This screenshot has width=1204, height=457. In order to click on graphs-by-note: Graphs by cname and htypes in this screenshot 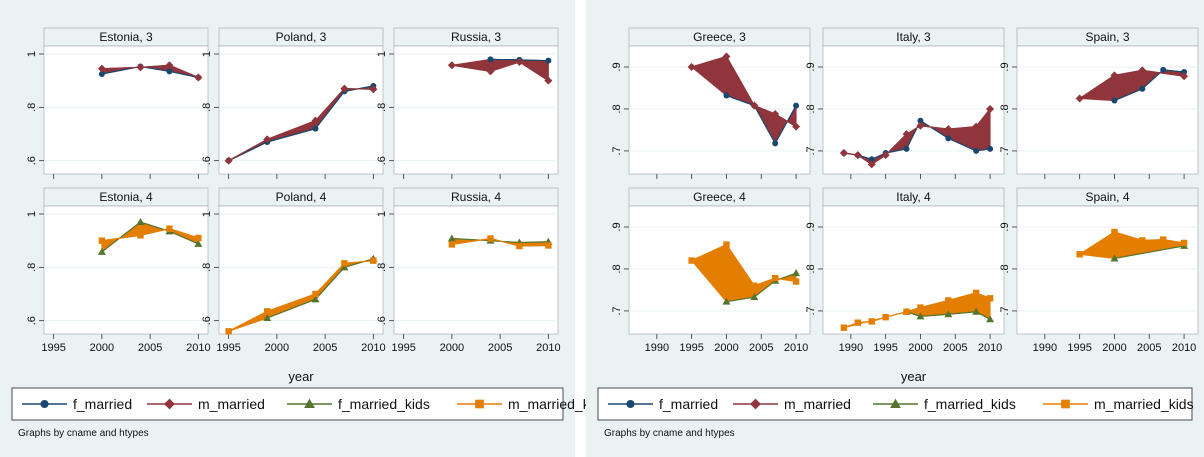, I will do `click(669, 433)`.